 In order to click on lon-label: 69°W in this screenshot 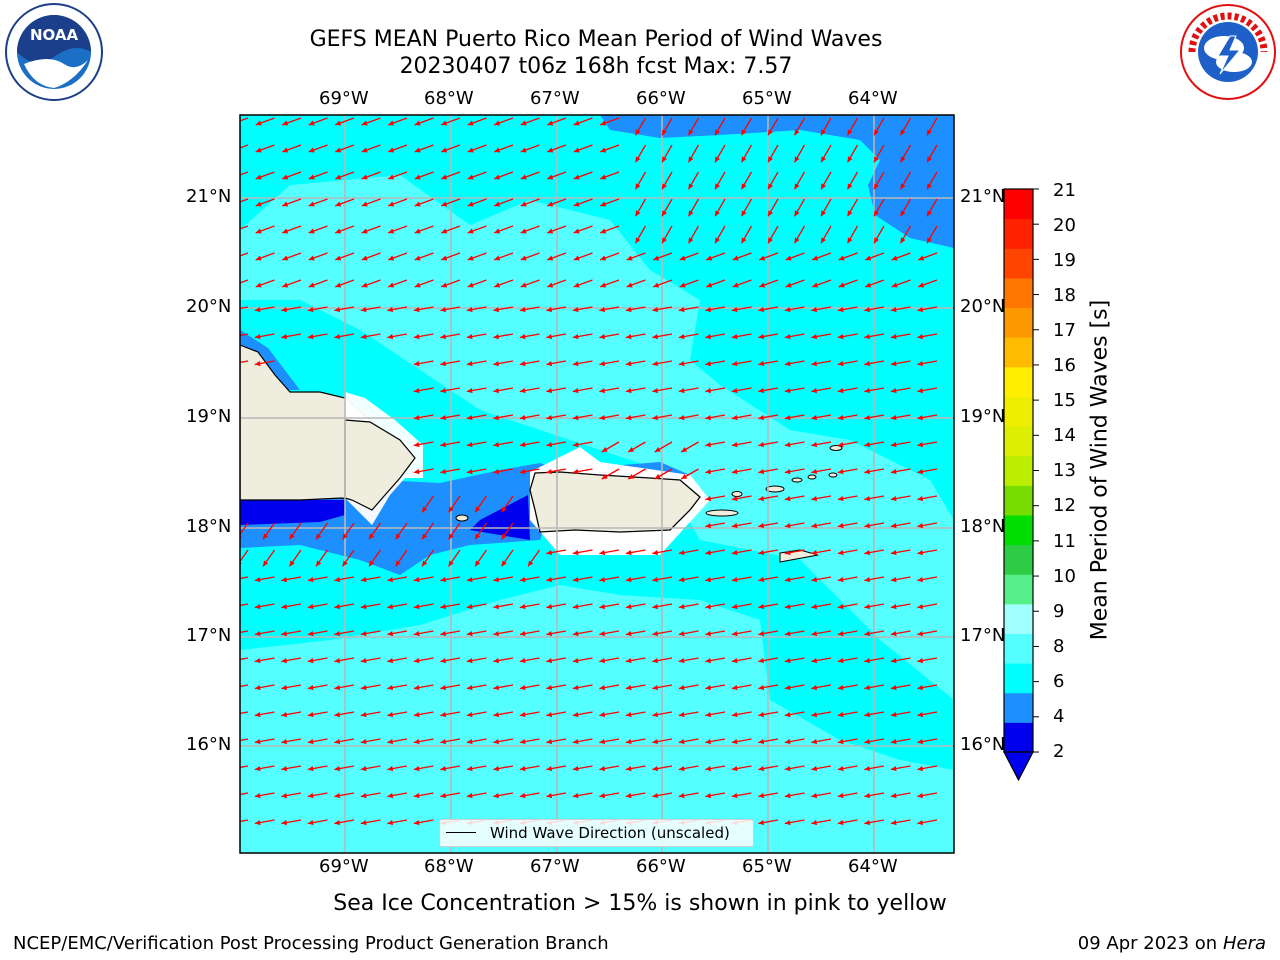, I will do `click(344, 98)`.